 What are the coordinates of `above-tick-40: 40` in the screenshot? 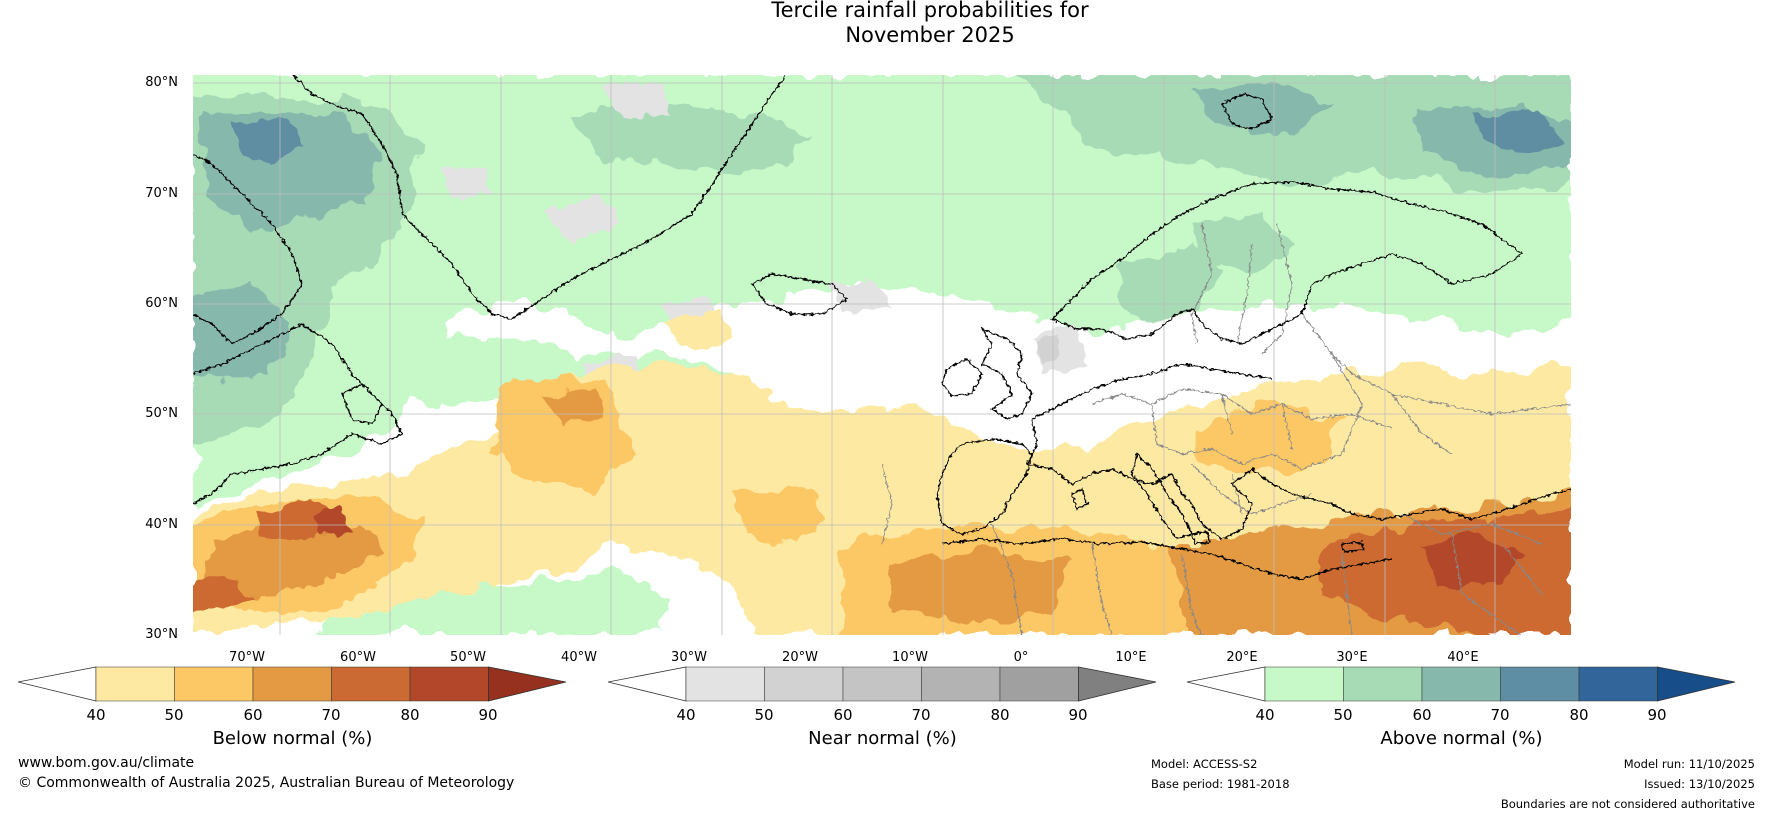 It's located at (1265, 715).